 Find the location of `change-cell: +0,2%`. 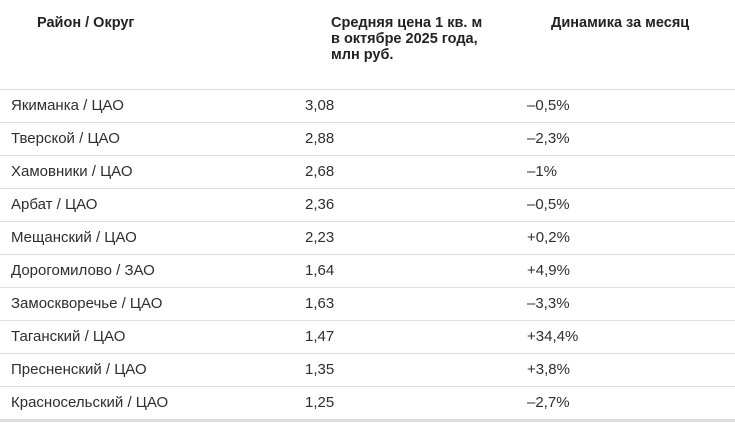

change-cell: +0,2% is located at coordinates (548, 237).